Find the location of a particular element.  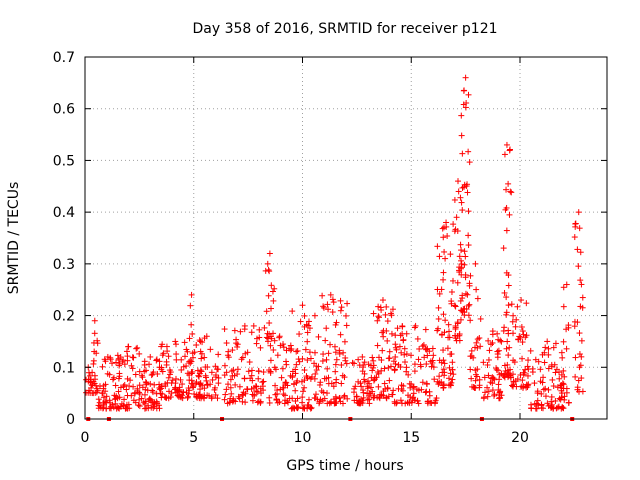

y-tick-label: 0.6 is located at coordinates (64, 110).